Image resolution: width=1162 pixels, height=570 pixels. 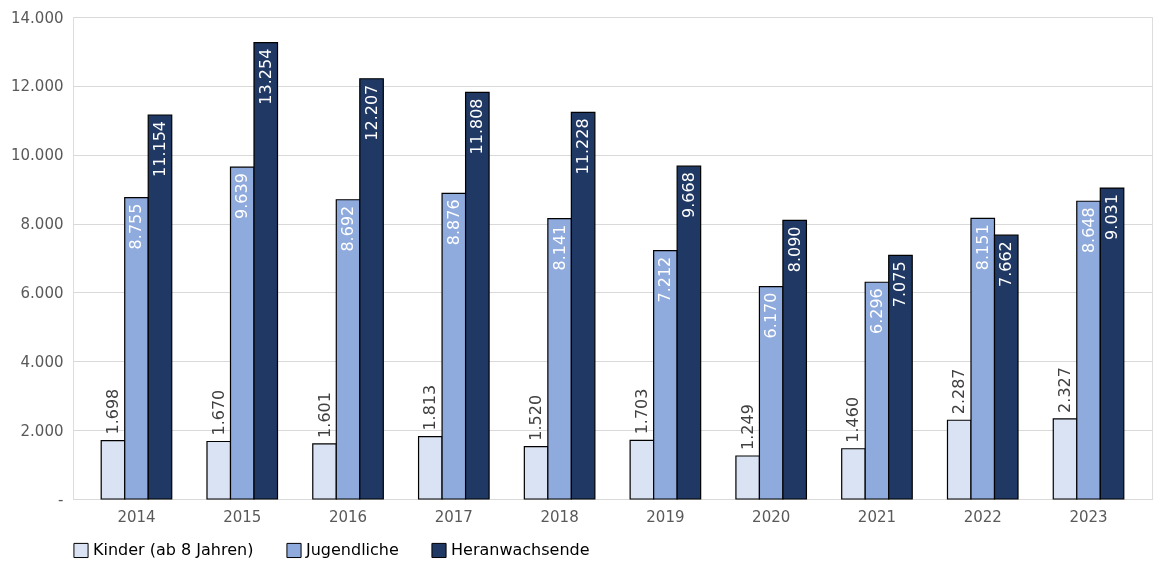 What do you see at coordinates (559, 516) in the screenshot?
I see `x-tick-label: 2018` at bounding box center [559, 516].